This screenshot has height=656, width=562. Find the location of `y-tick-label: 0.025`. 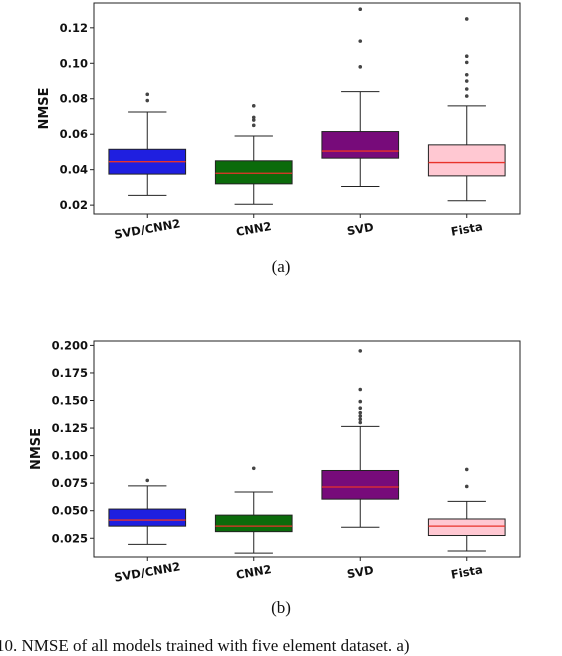

y-tick-label: 0.025 is located at coordinates (70, 538).